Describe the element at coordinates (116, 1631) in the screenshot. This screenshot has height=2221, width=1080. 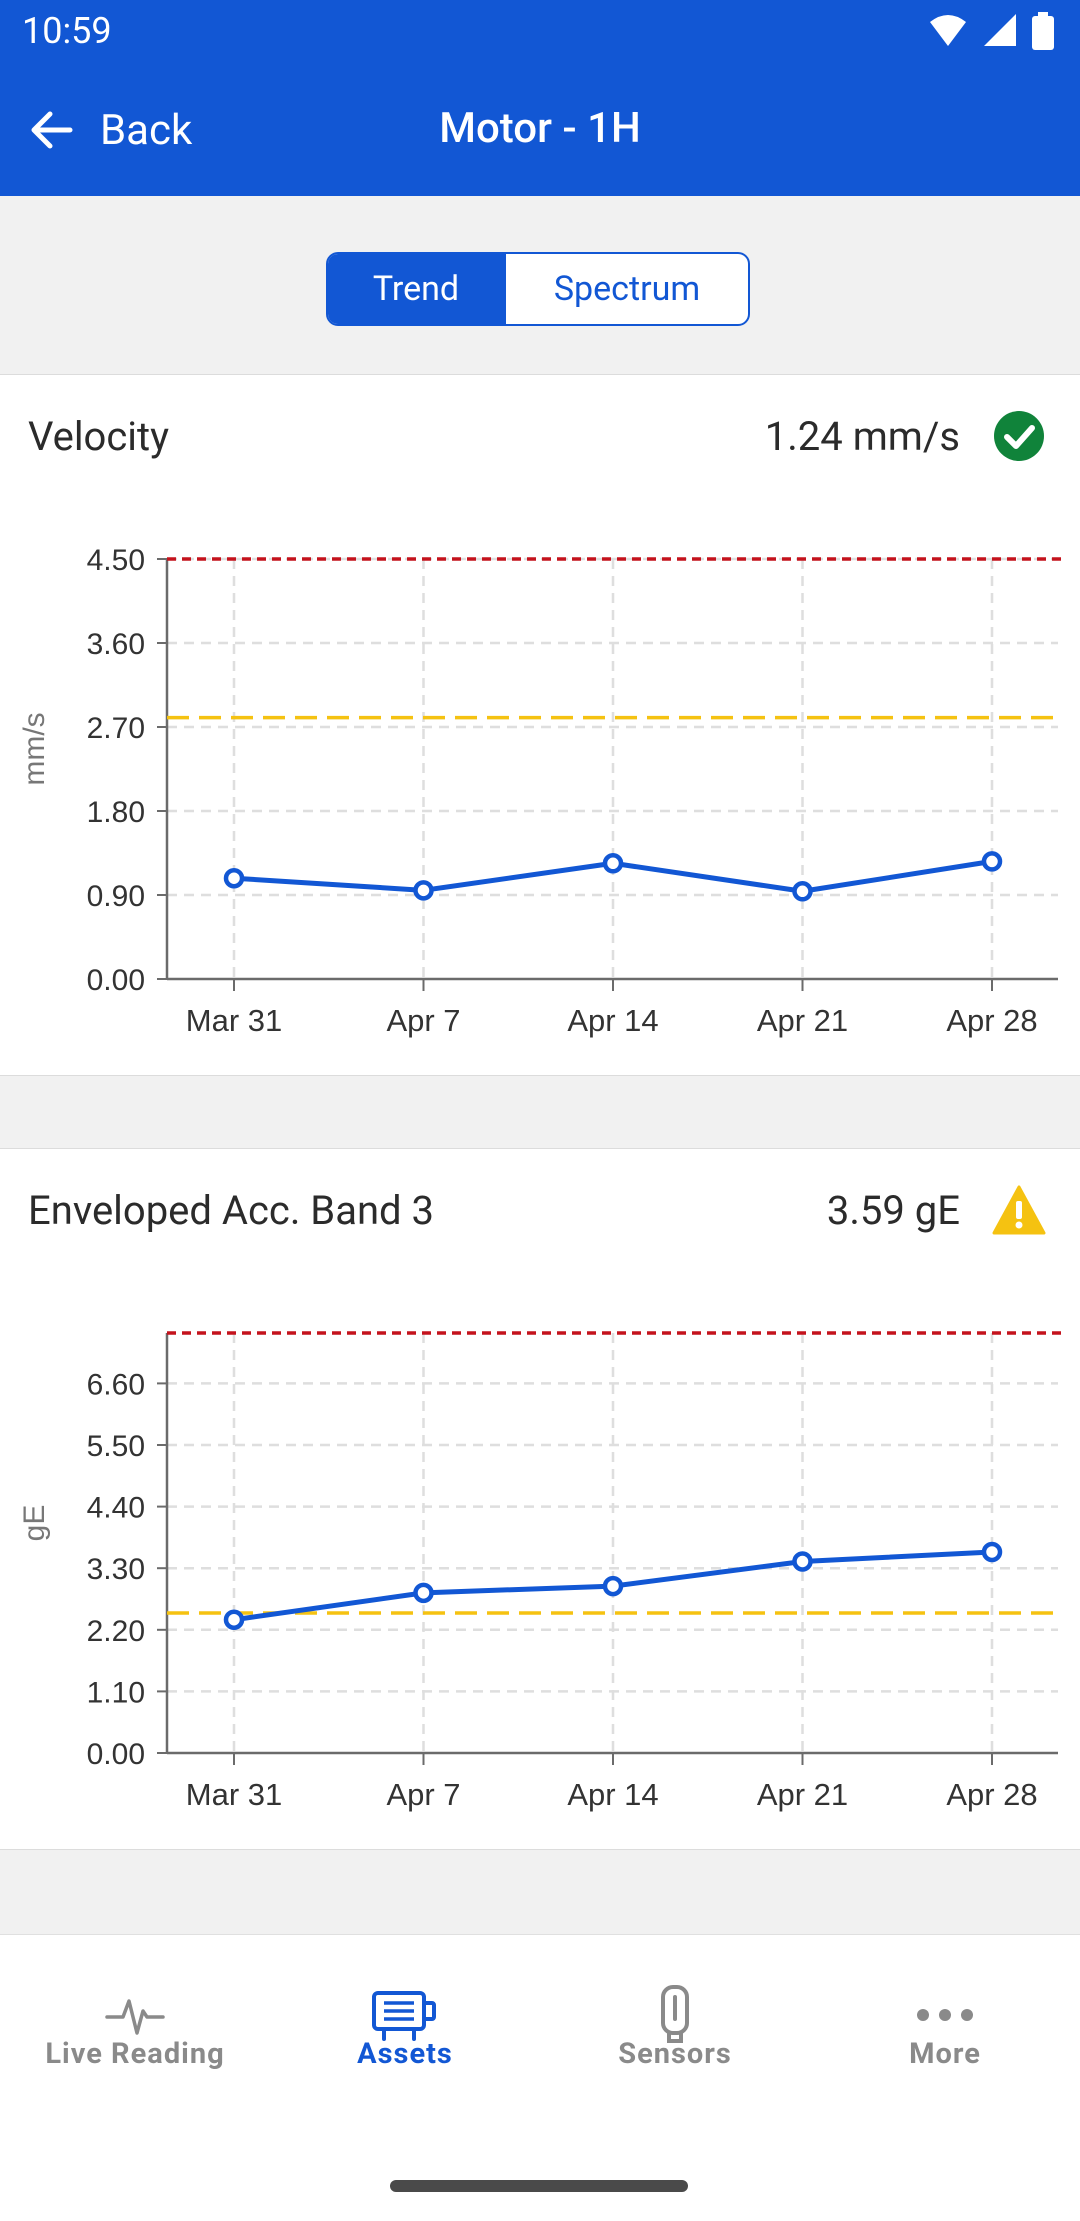
I see `y-tick-label: 2.20` at that location.